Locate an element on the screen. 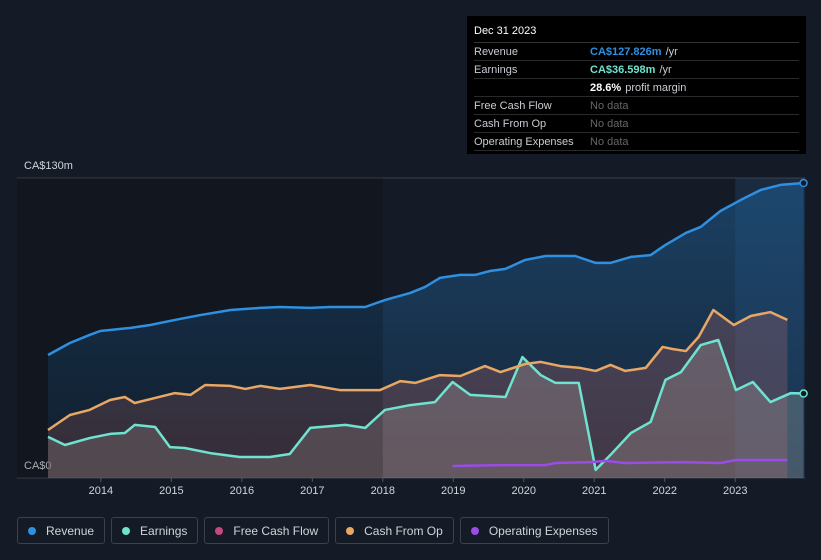 This screenshot has width=821, height=560. tooltip-row: Revenue CA$127.826m/yr is located at coordinates (636, 52).